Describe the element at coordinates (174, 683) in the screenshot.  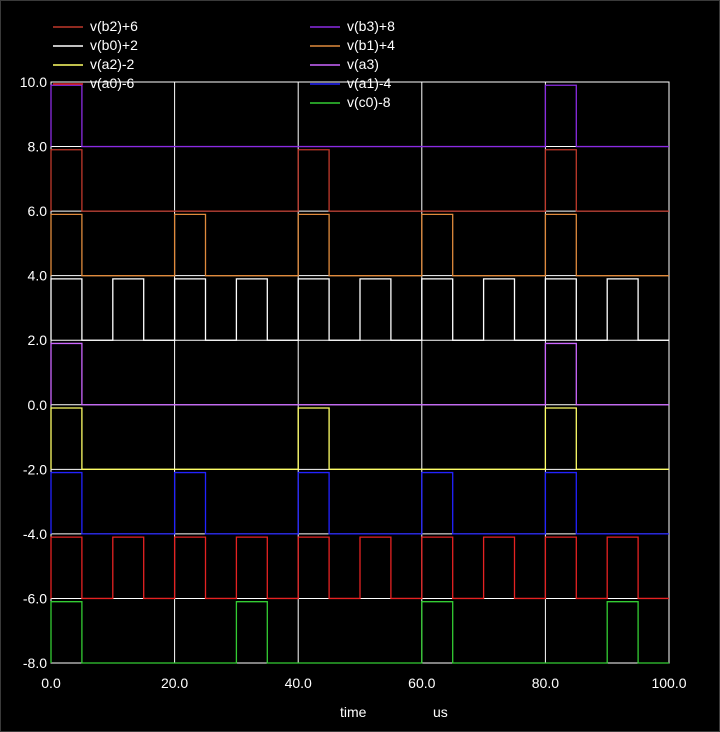
I see `x-tick-label: 20.0` at that location.